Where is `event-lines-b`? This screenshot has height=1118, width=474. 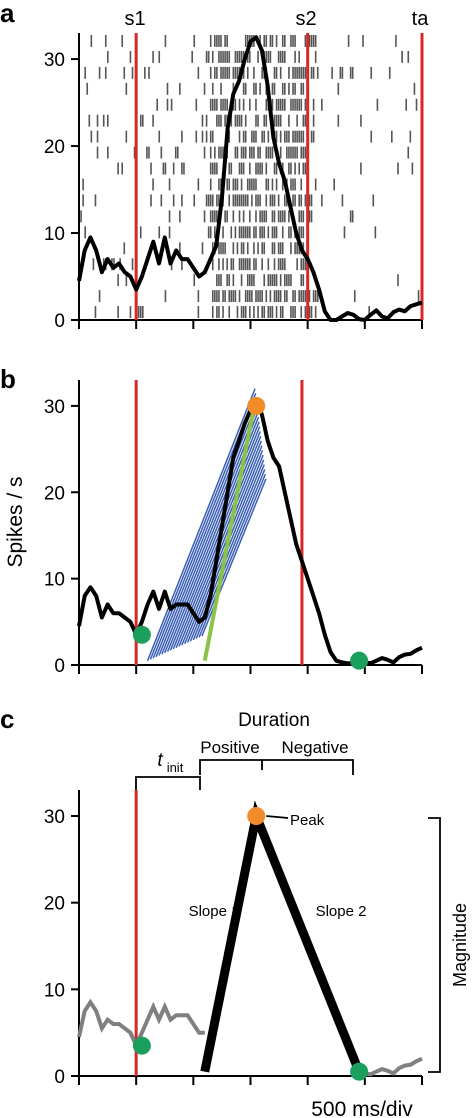 event-lines-b is located at coordinates (219, 522).